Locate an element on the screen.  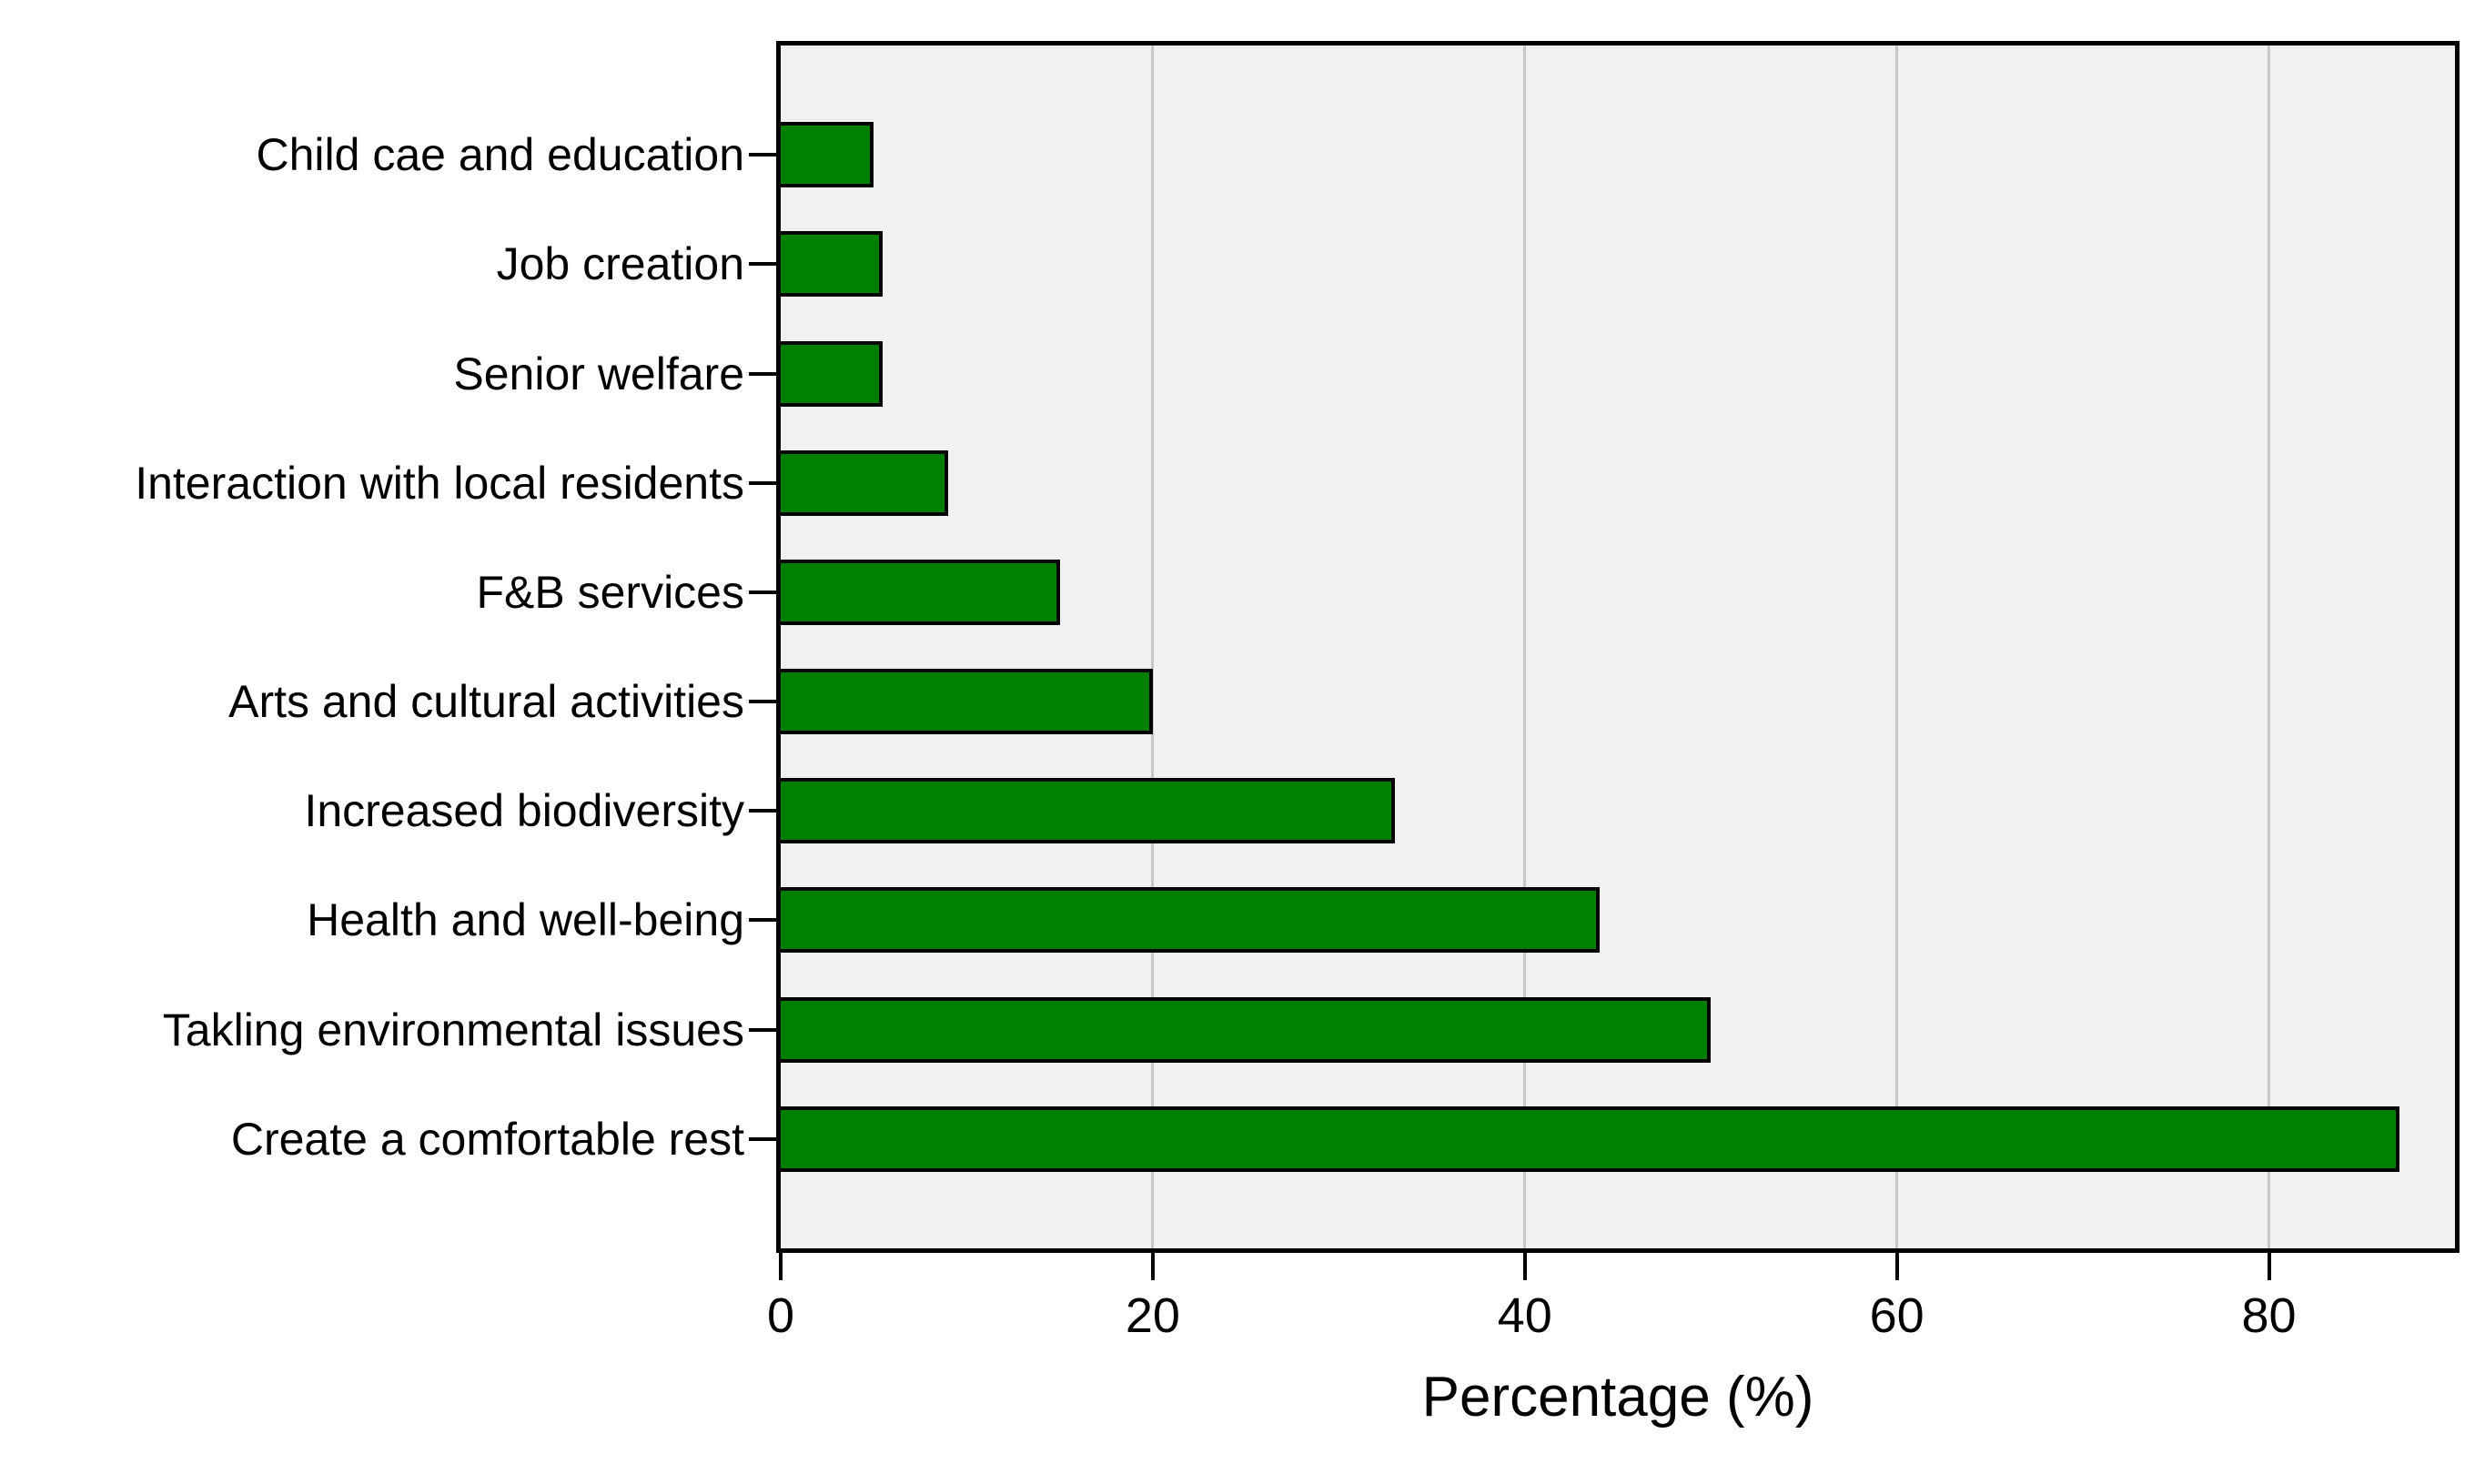
category-label: Increased biodiversity is located at coordinates (524, 811).